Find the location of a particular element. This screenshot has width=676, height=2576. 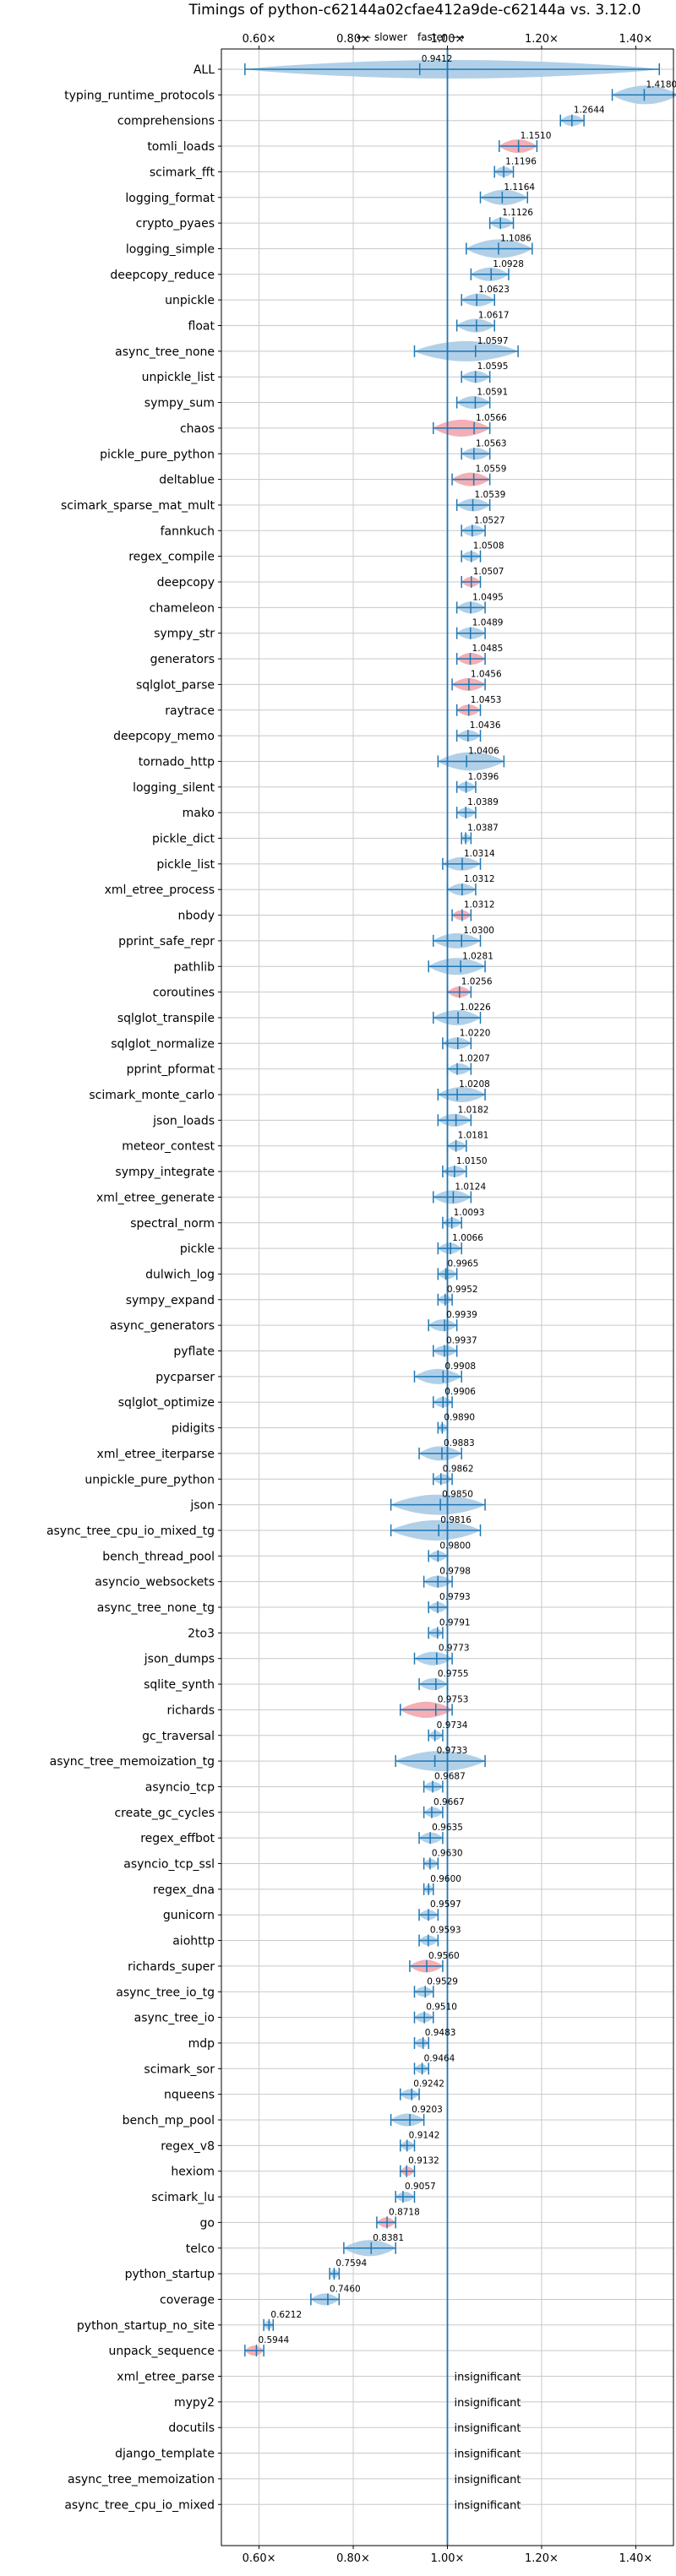

value-label: 0.9906 is located at coordinates (460, 1392).